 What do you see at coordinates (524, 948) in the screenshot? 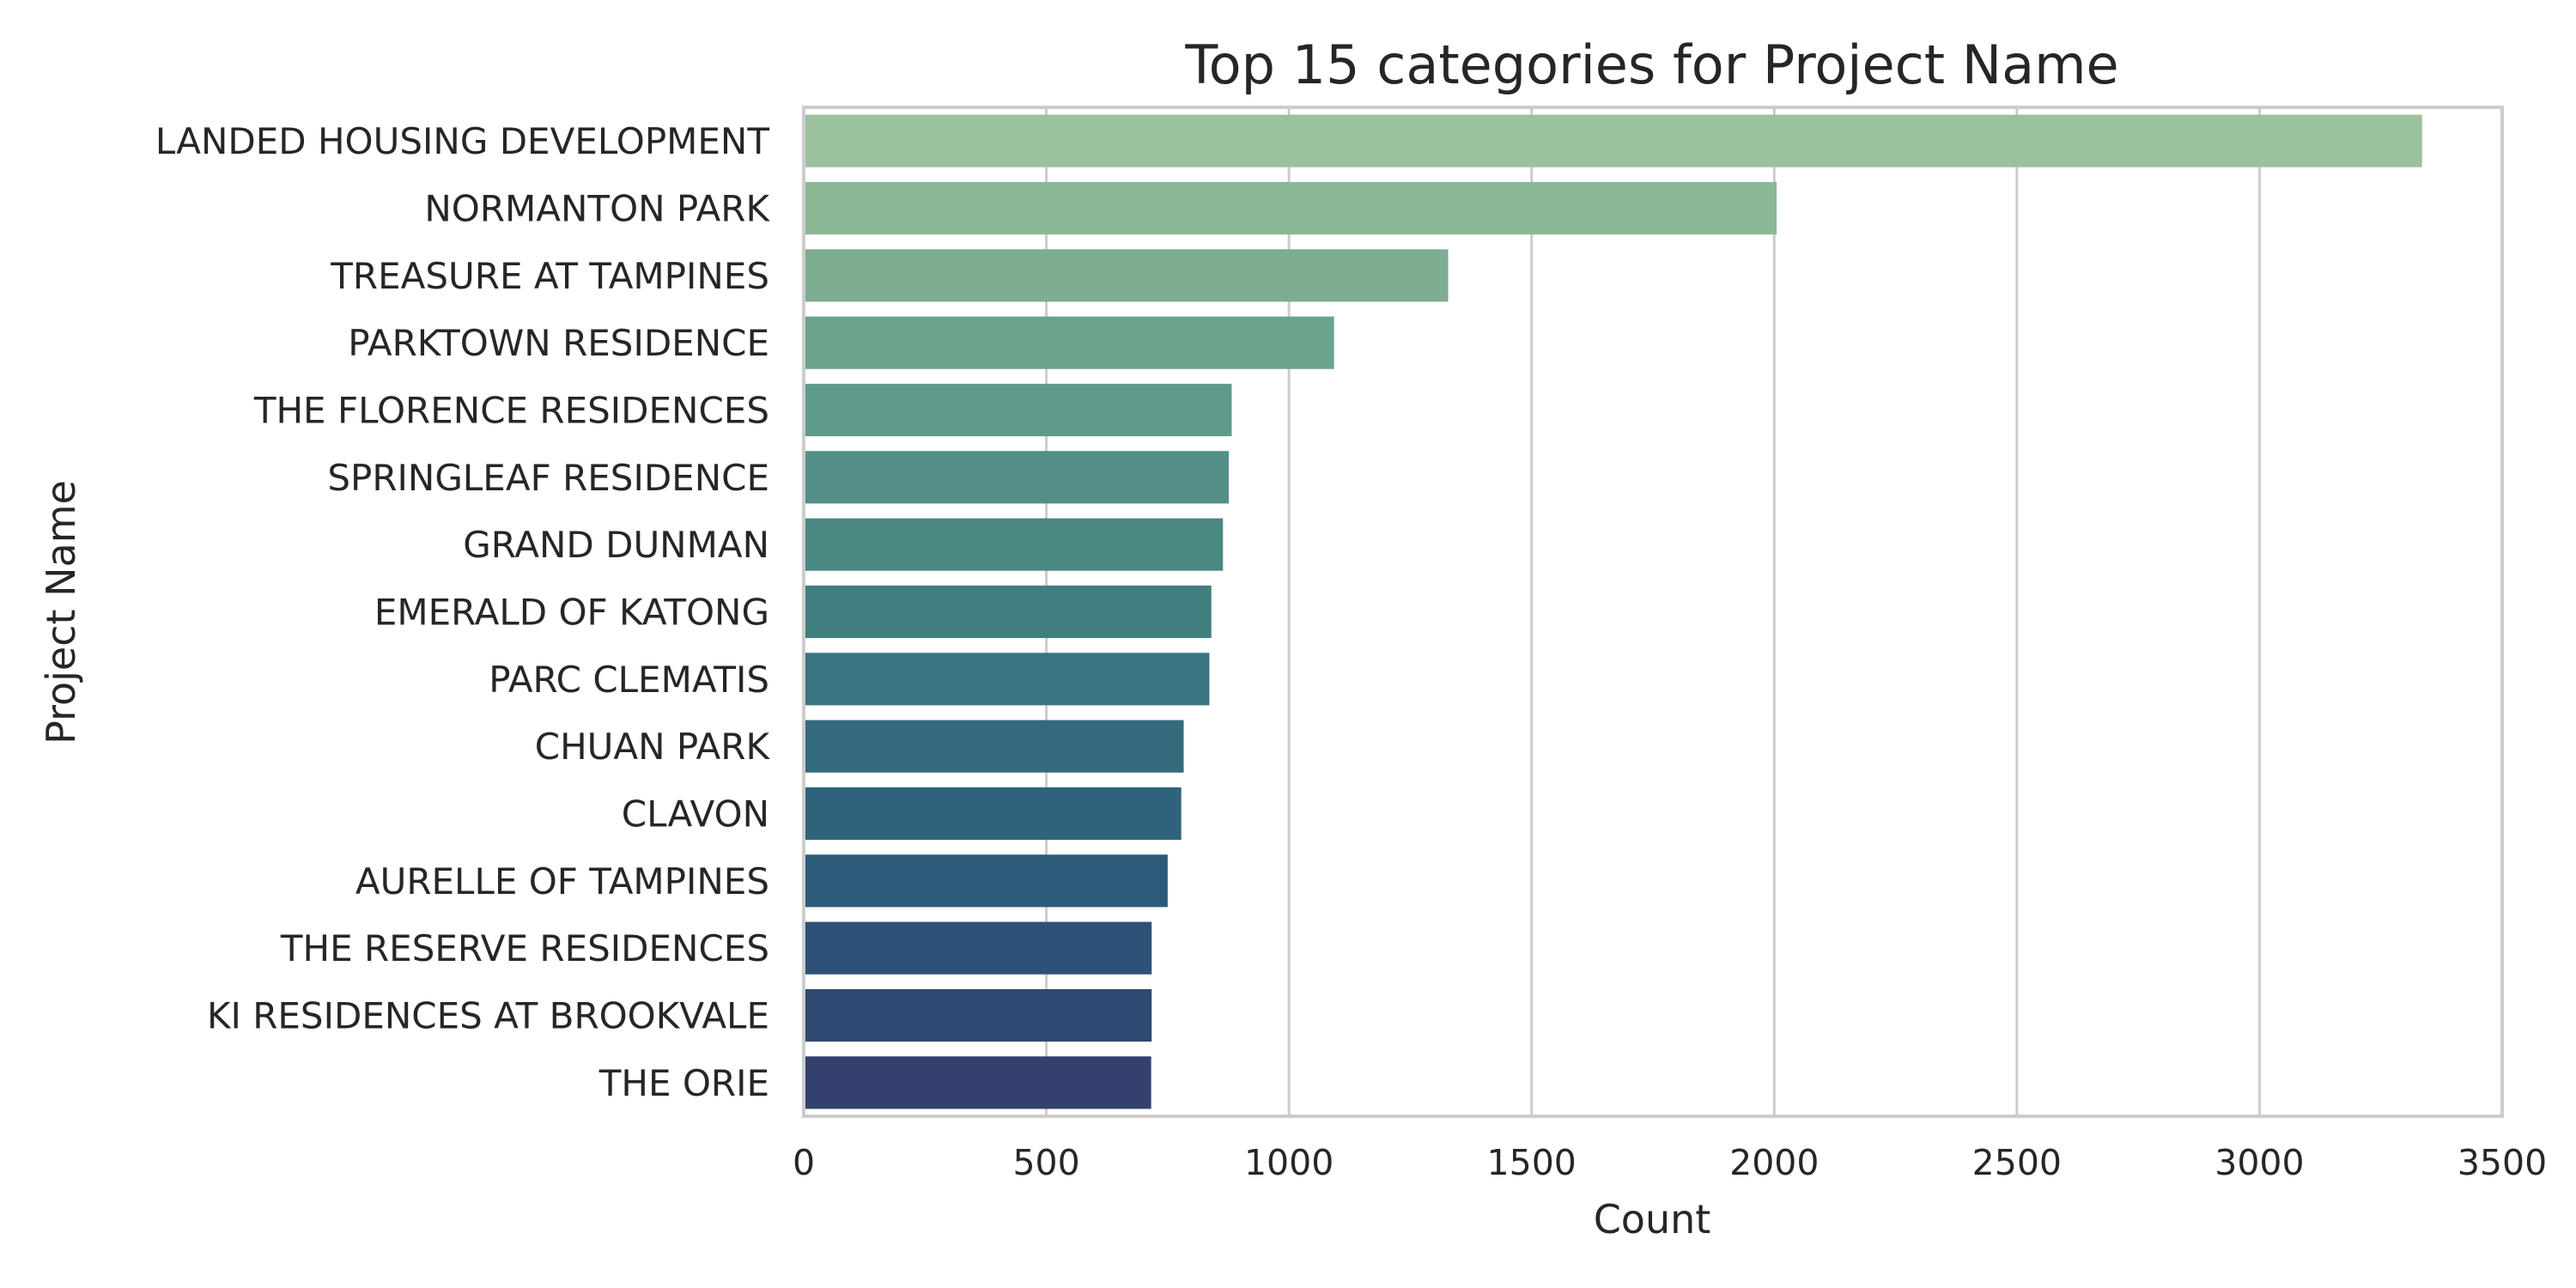
I see `category-label: THE RESERVE RESIDENCES` at bounding box center [524, 948].